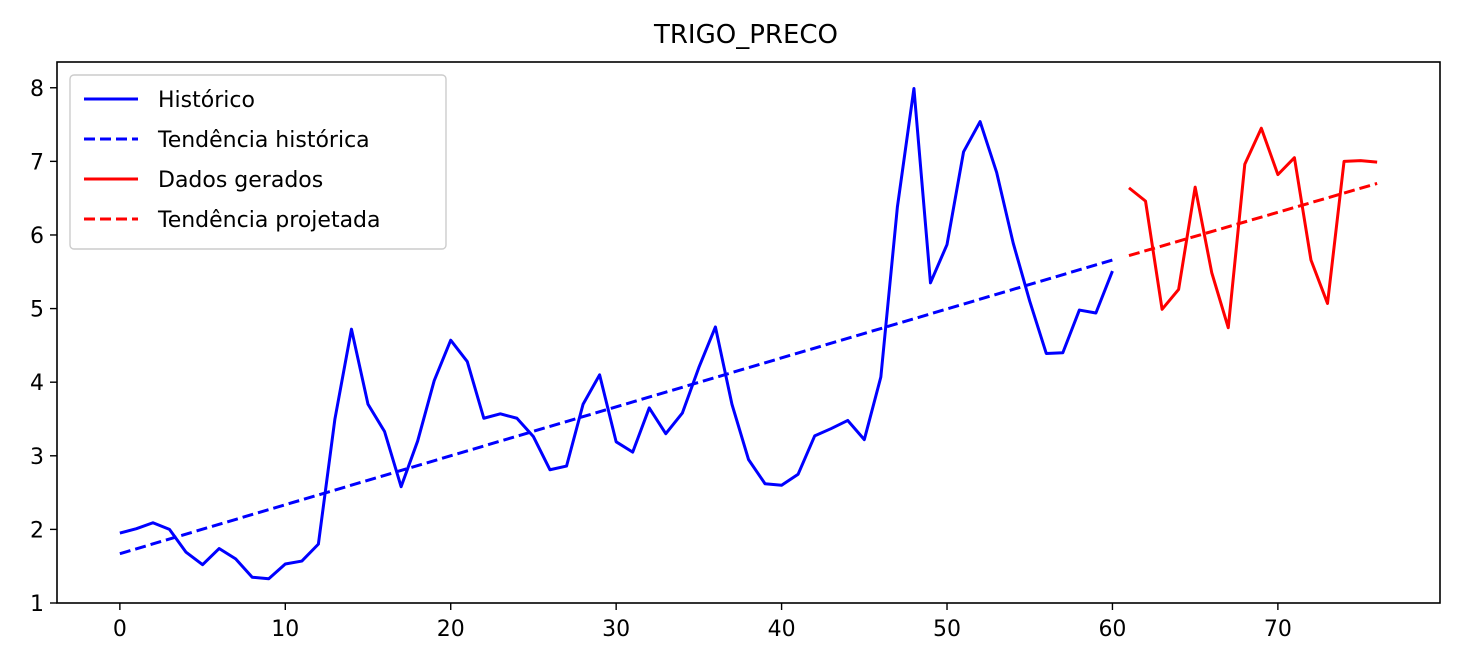  Describe the element at coordinates (1112, 629) in the screenshot. I see `x-tick-label: 60` at that location.